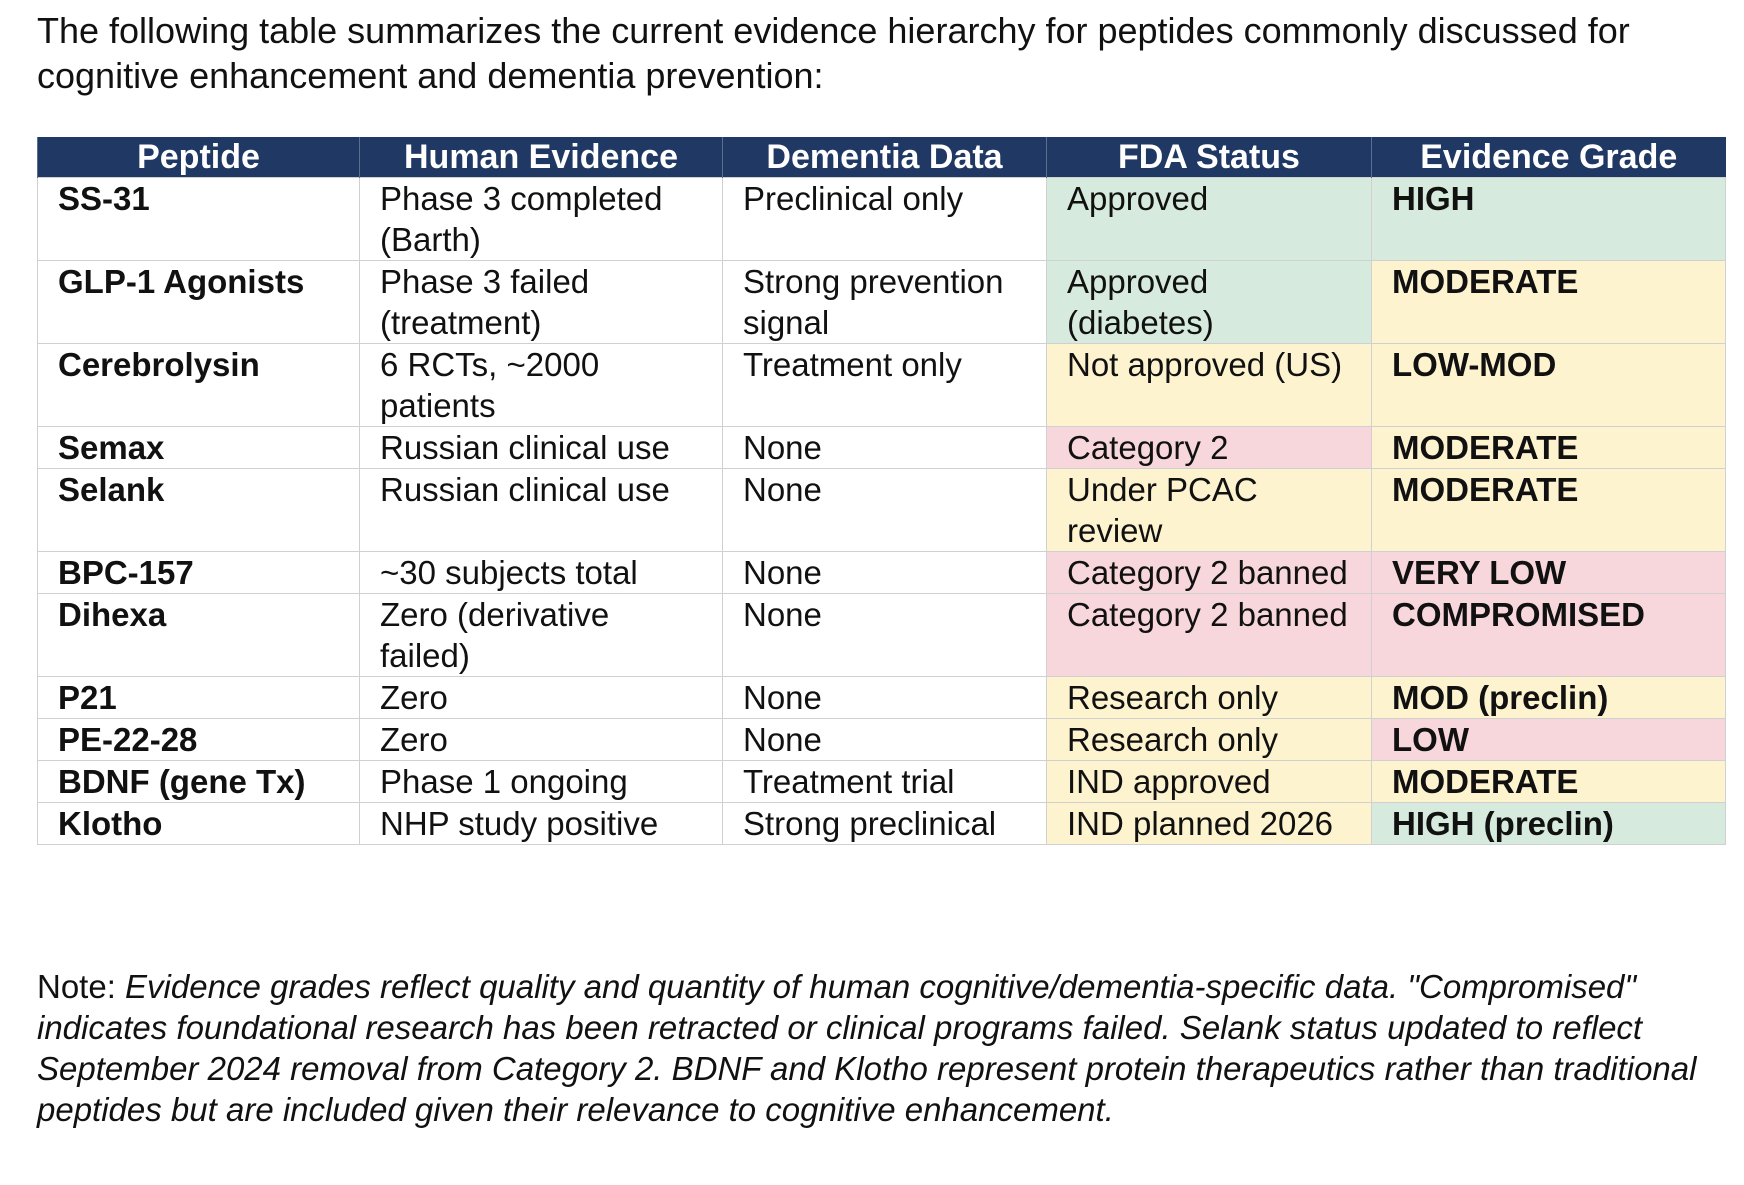  I want to click on header-cell: Human Evidence, so click(541, 157).